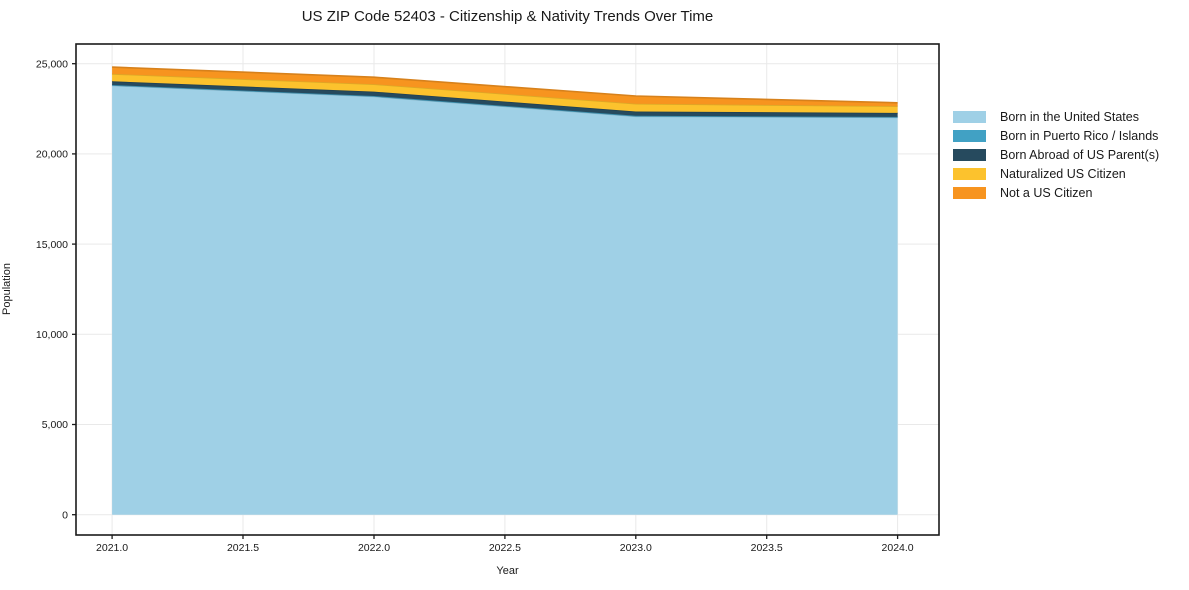 Image resolution: width=1189 pixels, height=590 pixels. Describe the element at coordinates (1080, 155) in the screenshot. I see `legend-label: Born Abroad of US Parent(s)` at that location.